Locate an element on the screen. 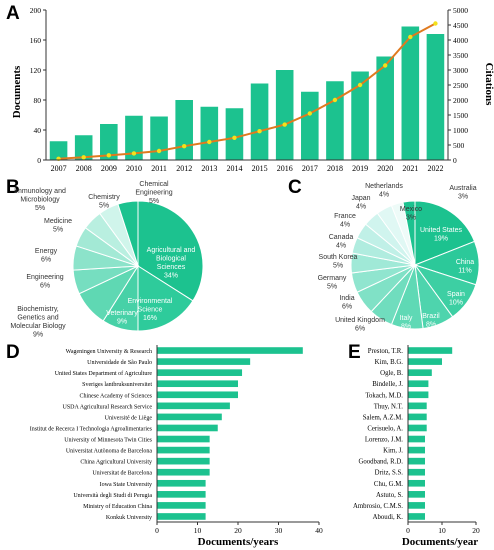  pie-c-label-pct: 19% is located at coordinates (441, 239).